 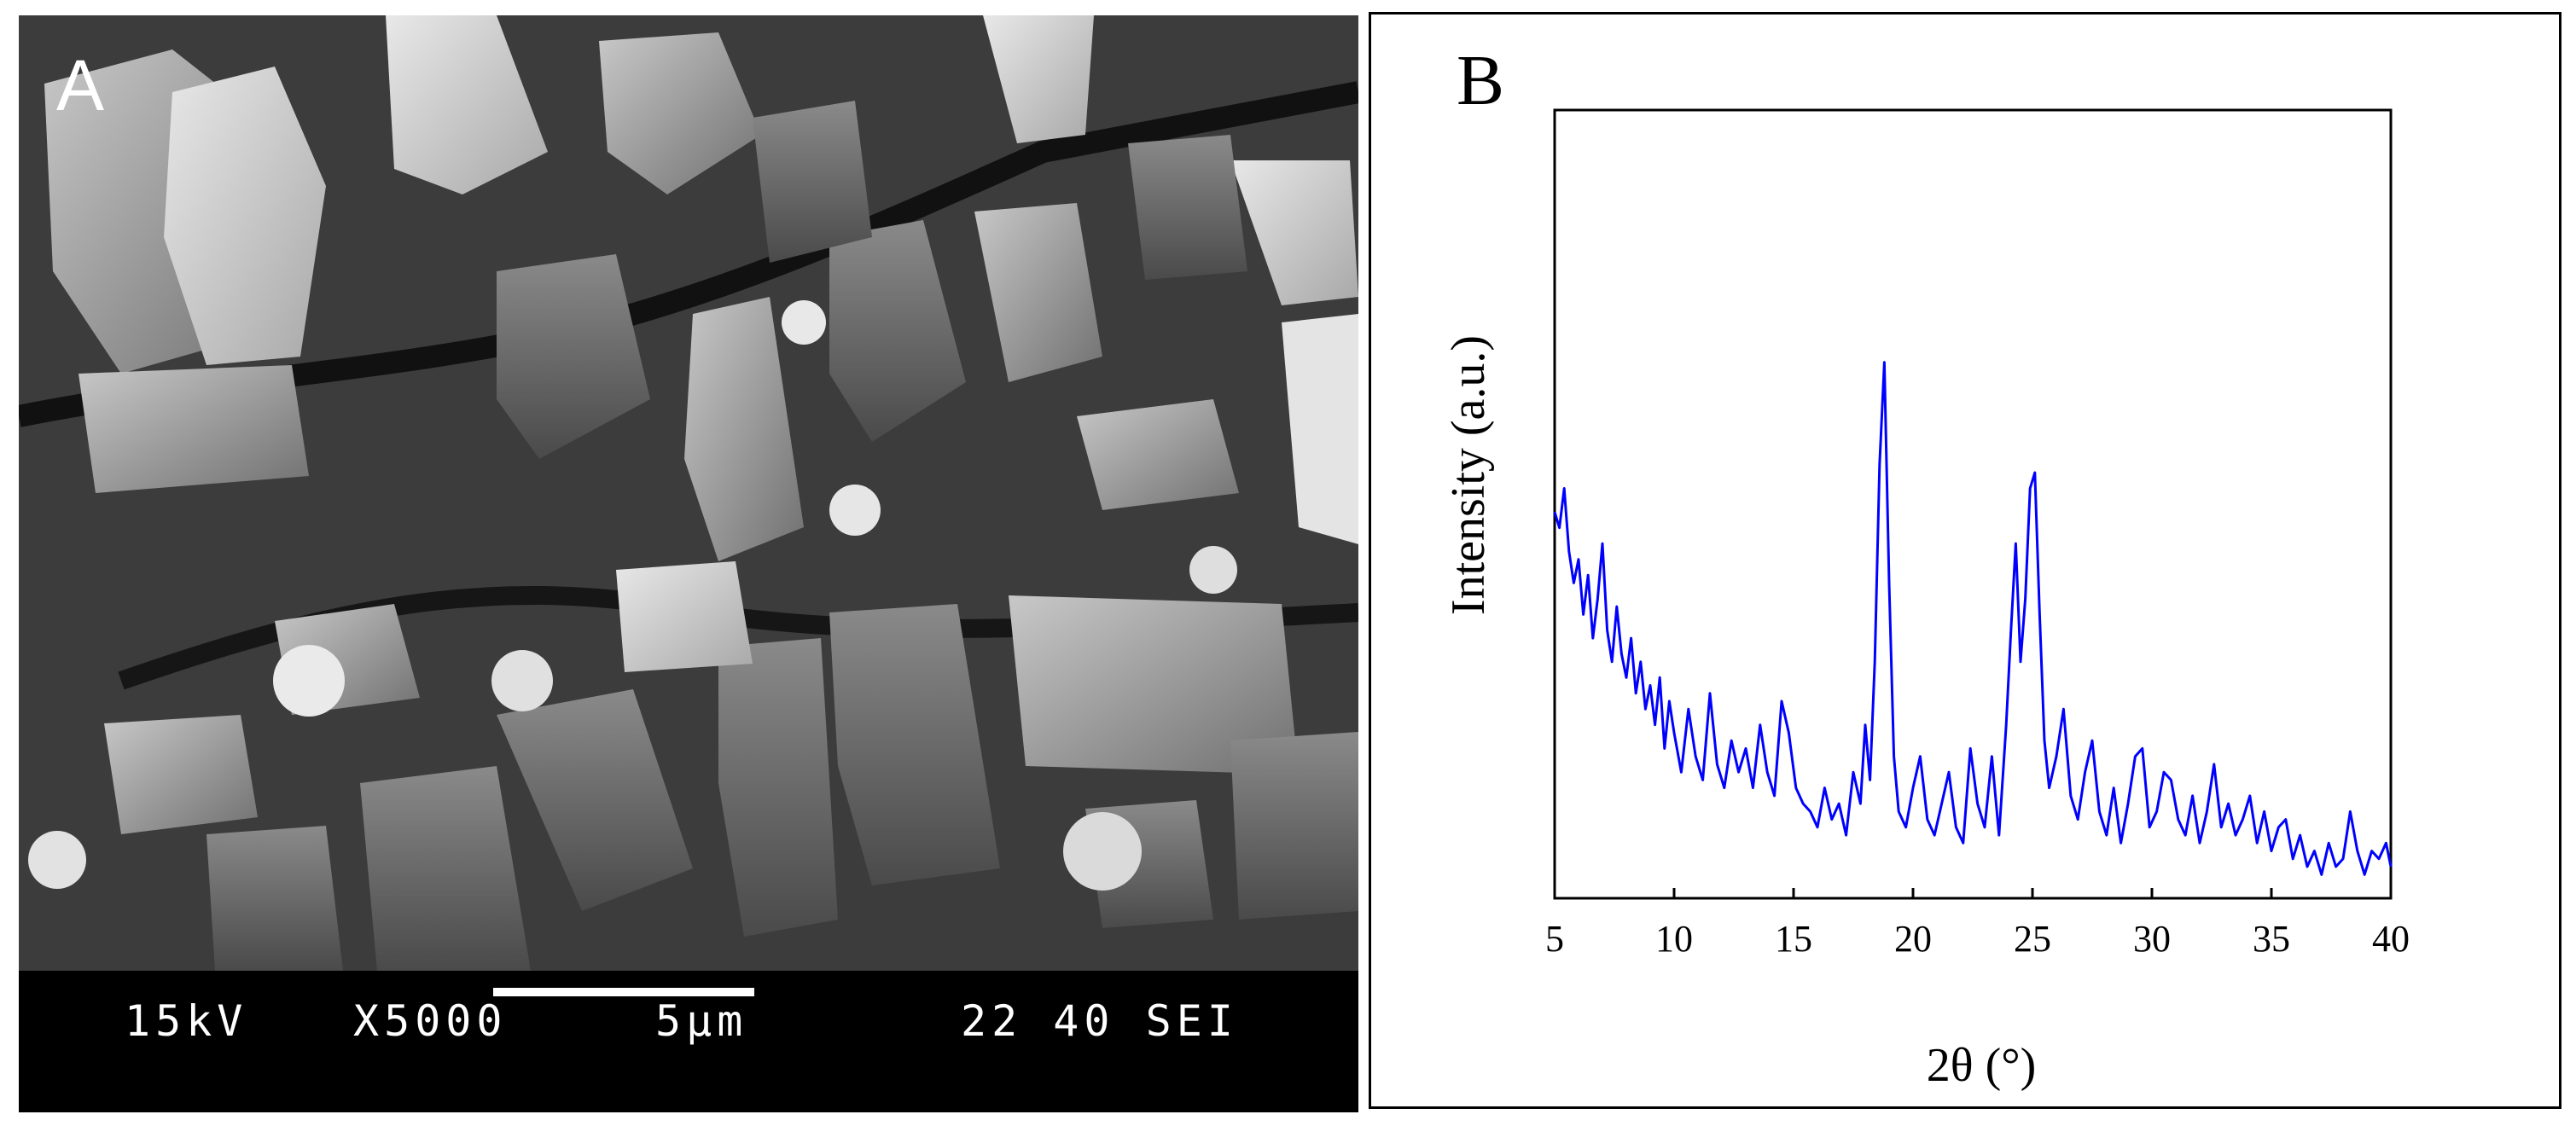 What do you see at coordinates (1554, 939) in the screenshot?
I see `x-tick-label: 5` at bounding box center [1554, 939].